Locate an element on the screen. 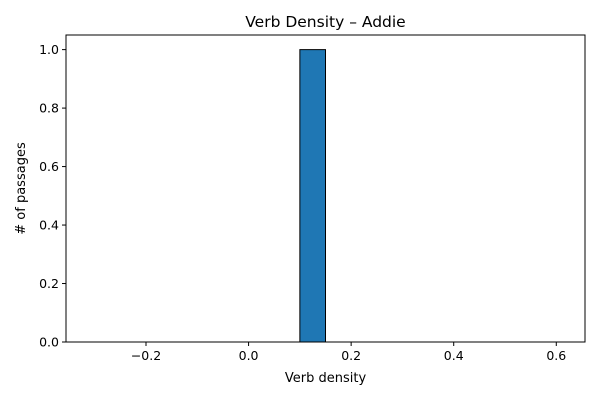 This screenshot has height=400, width=600. y-tick-label: 0.2 is located at coordinates (49, 283).